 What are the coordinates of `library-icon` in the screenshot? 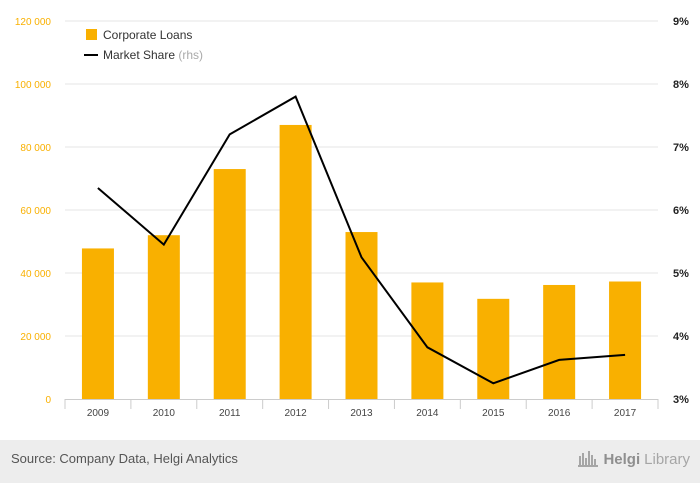 It's located at (588, 459).